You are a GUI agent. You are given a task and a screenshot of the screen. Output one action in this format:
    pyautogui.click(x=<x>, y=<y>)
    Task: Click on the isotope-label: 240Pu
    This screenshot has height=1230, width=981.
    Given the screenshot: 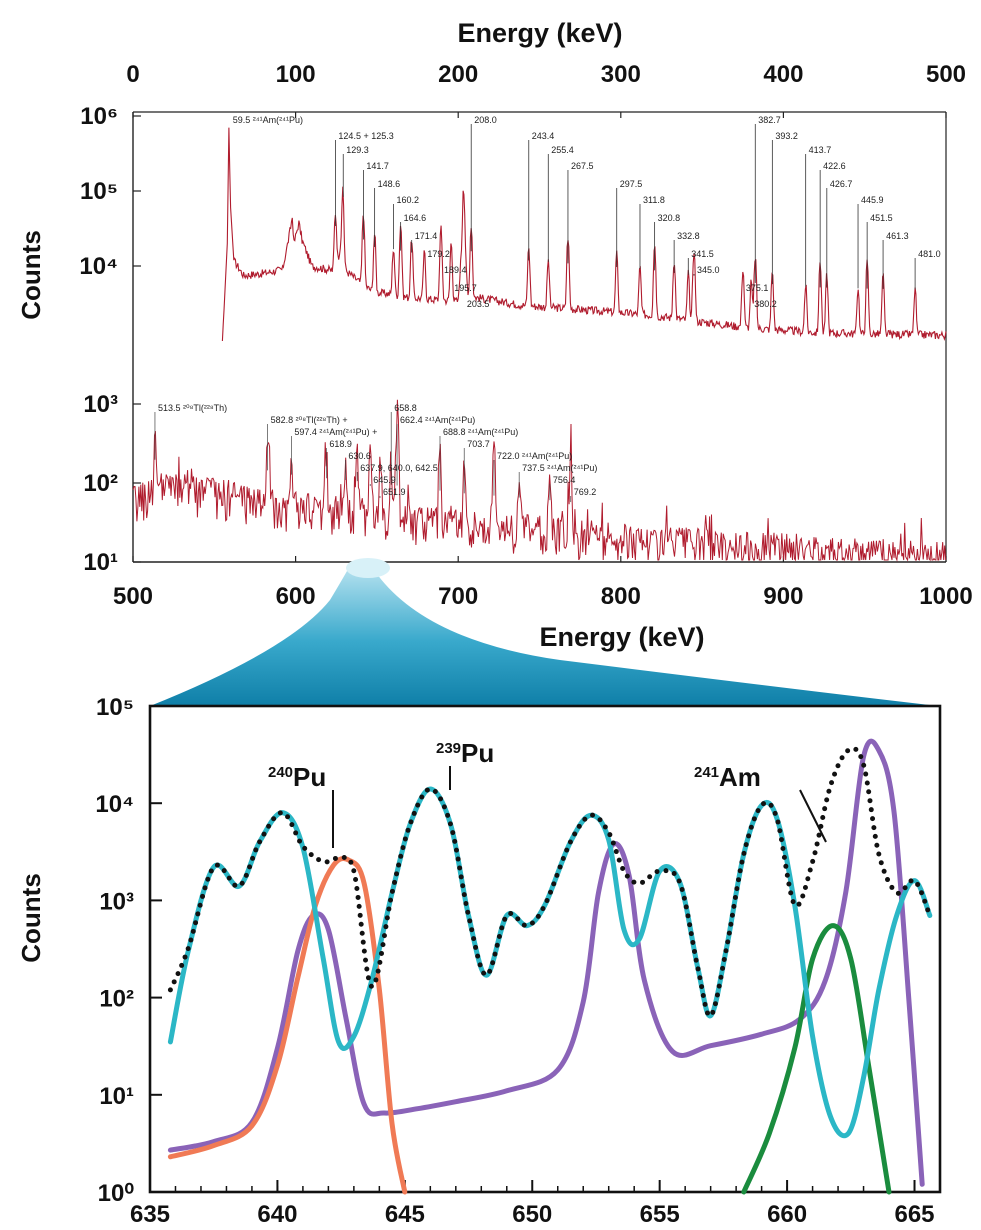 What is the action you would take?
    pyautogui.click(x=297, y=777)
    